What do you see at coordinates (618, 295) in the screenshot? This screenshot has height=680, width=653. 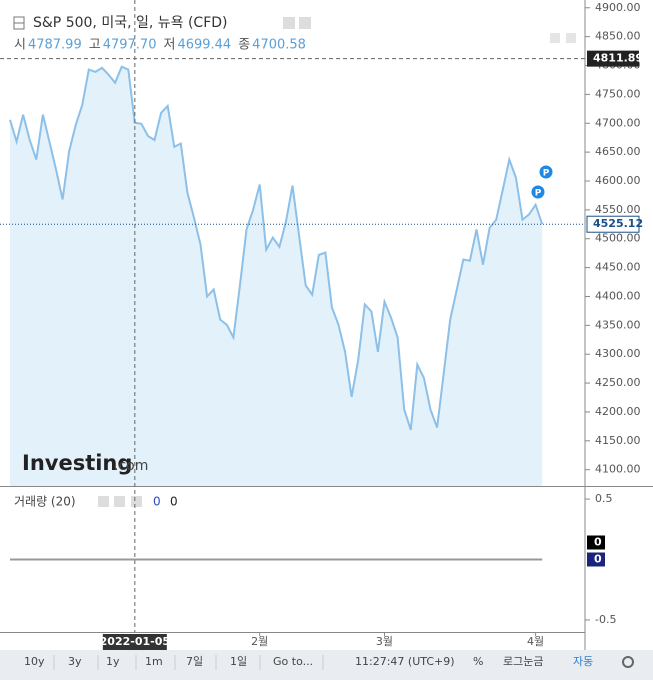 I see `y-tick-label: 4400.00` at bounding box center [618, 295].